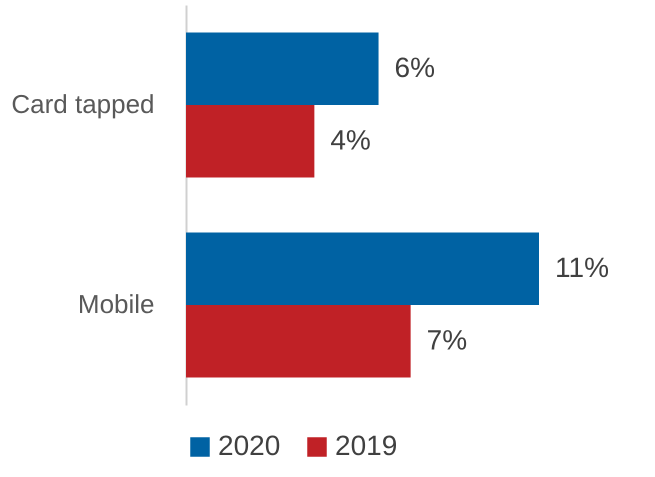 This screenshot has width=655, height=477. What do you see at coordinates (249, 445) in the screenshot?
I see `legend-label: 2020` at bounding box center [249, 445].